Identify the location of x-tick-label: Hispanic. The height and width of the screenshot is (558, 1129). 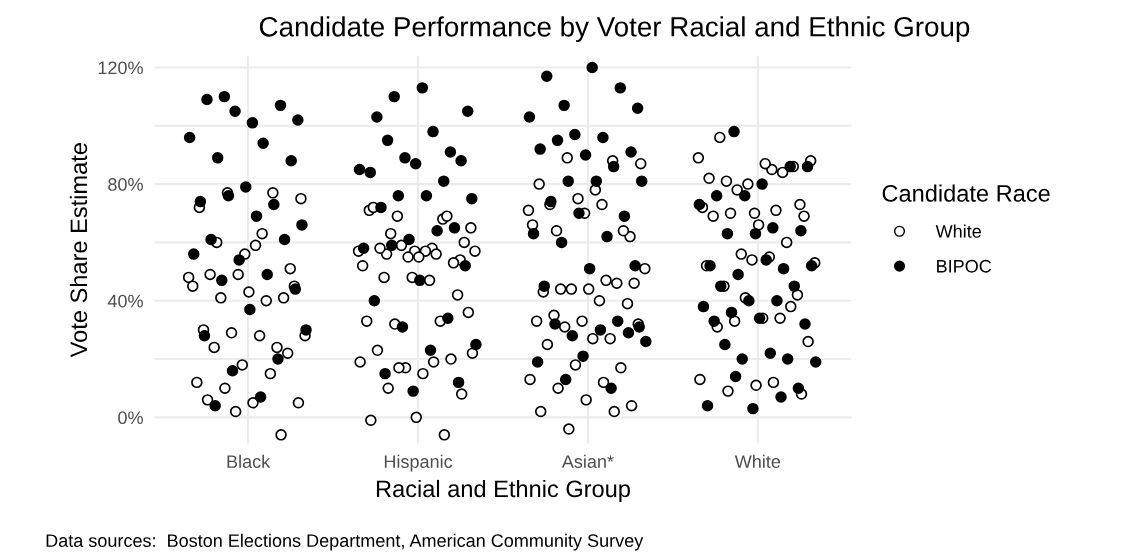
(418, 463).